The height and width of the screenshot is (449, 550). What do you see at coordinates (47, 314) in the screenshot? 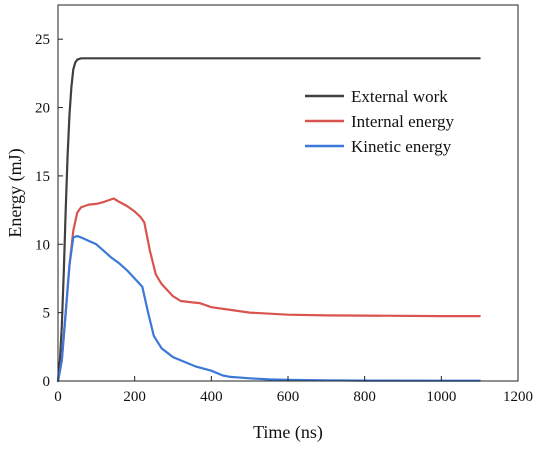
I see `y-tick-label: 5` at bounding box center [47, 314].